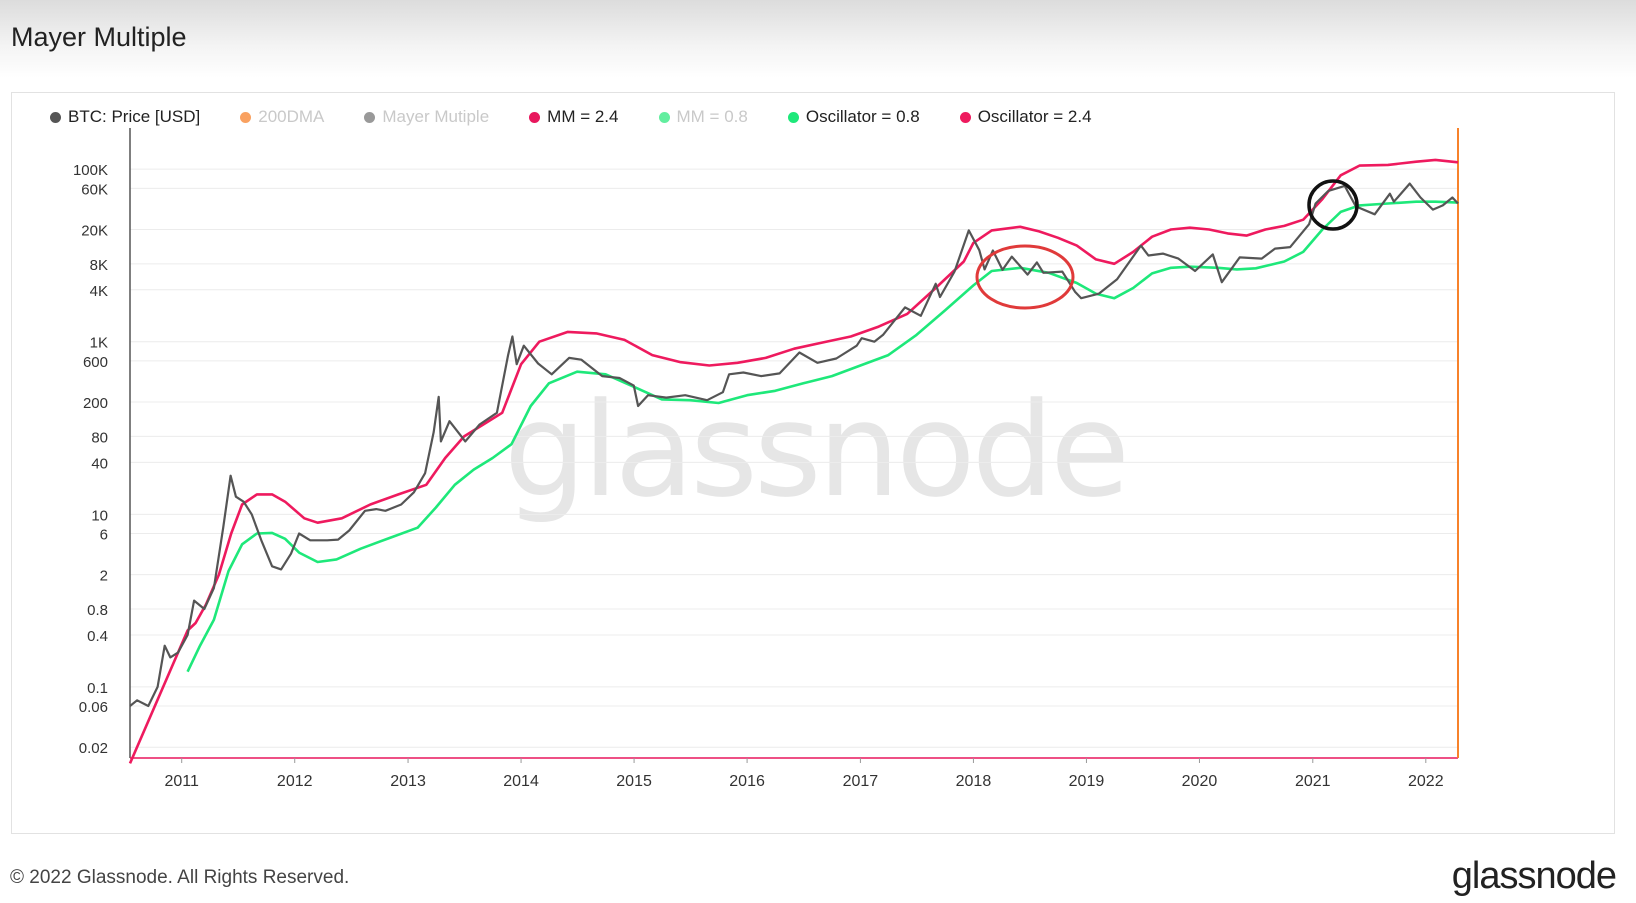  What do you see at coordinates (862, 116) in the screenshot?
I see `legend-label: Oscillator = 0.8` at bounding box center [862, 116].